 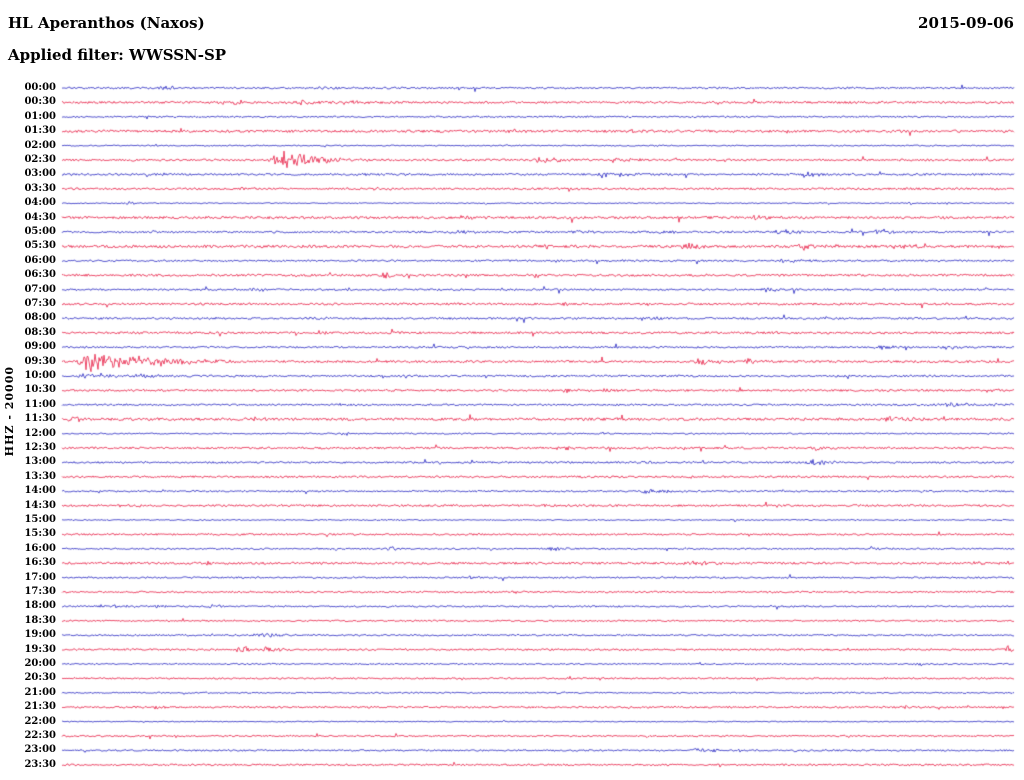 I want to click on row-time-label: 01:30, so click(x=40, y=131).